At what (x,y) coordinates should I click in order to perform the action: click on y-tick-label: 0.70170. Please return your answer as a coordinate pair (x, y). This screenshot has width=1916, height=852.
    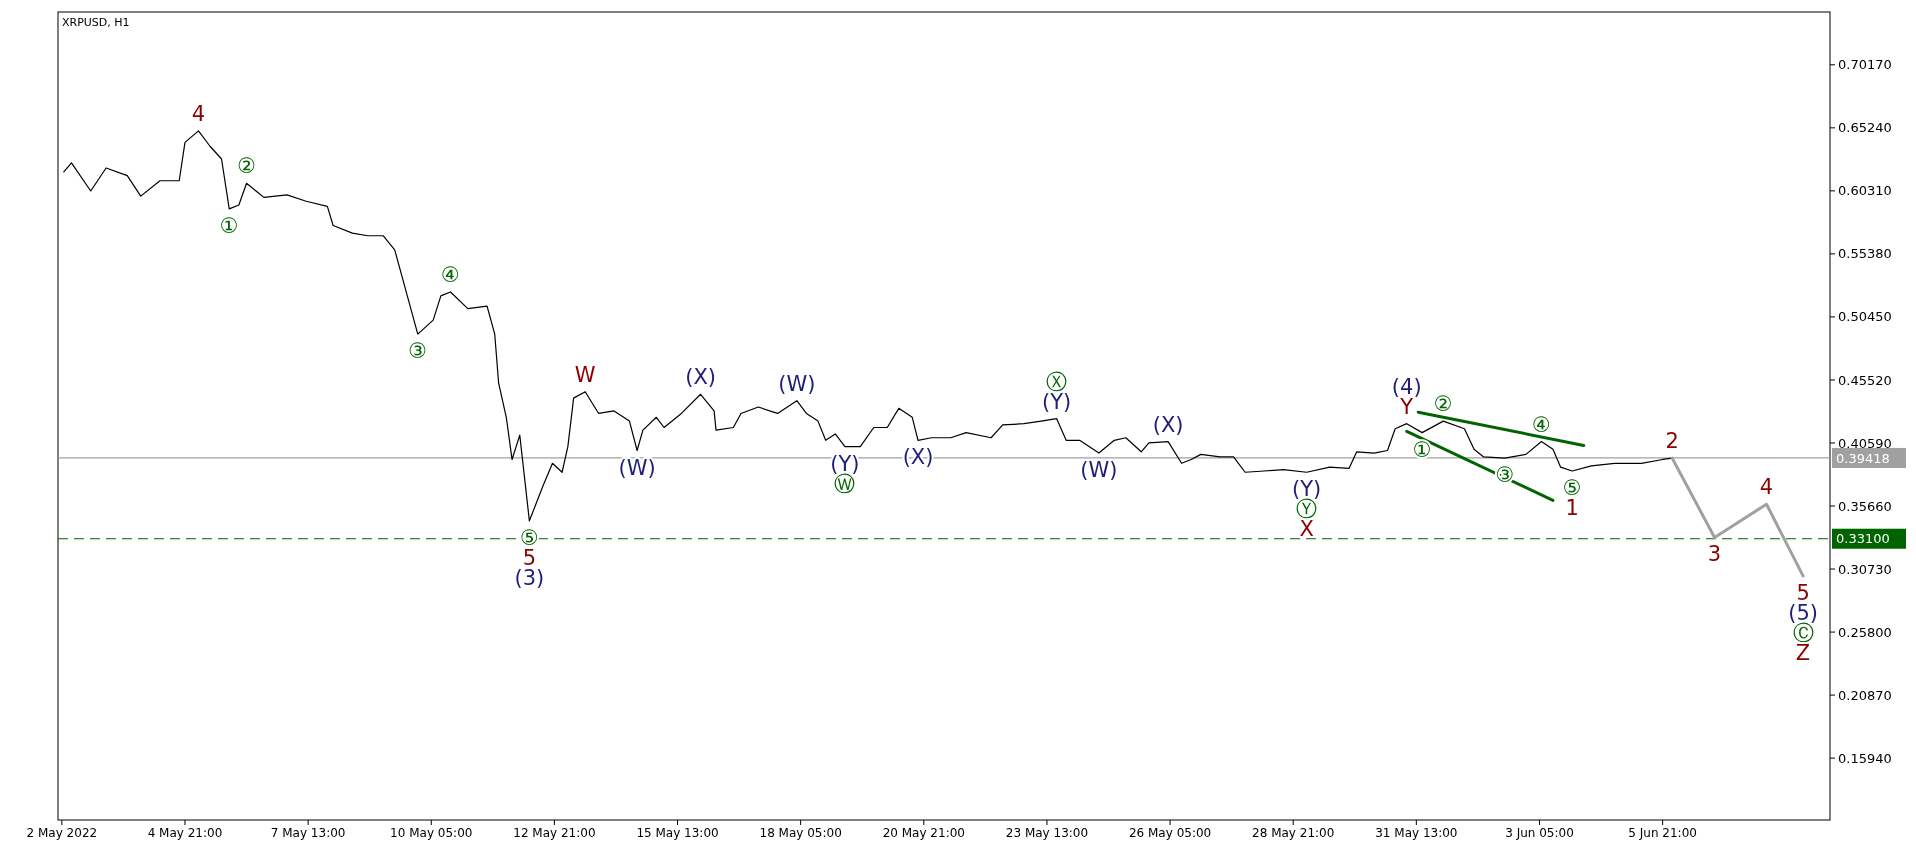
    Looking at the image, I should click on (1865, 65).